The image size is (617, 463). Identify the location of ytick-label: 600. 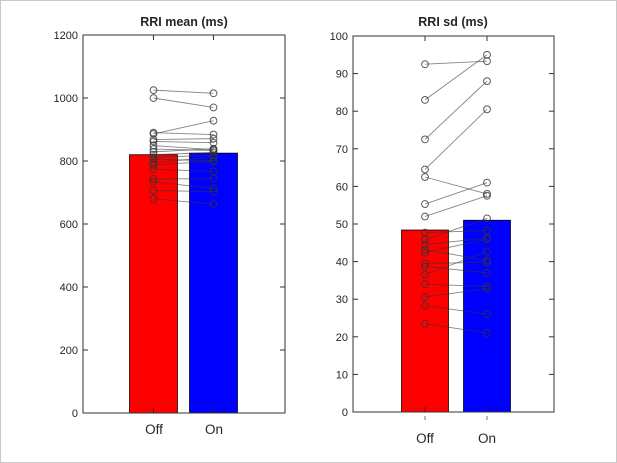
(69, 225).